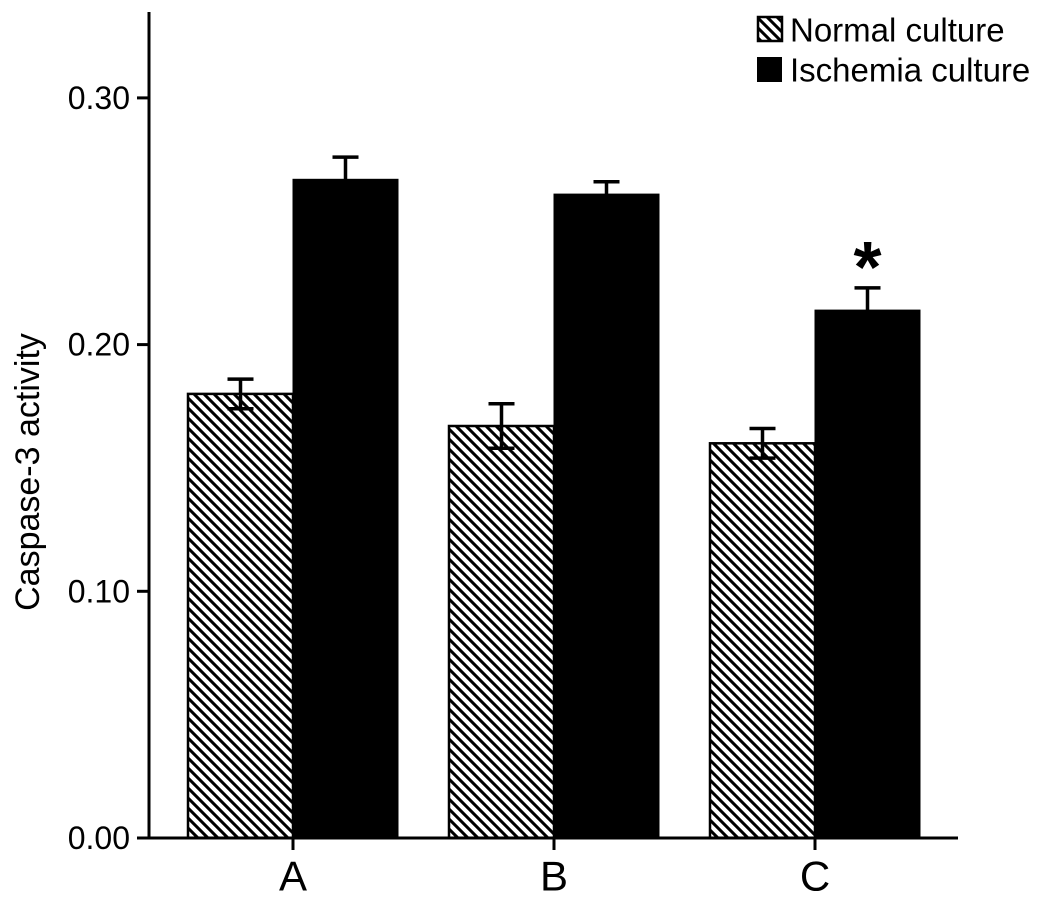 This screenshot has width=1043, height=901. Describe the element at coordinates (910, 70) in the screenshot. I see `legend-label-ischemia-culture: Ischemia culture` at that location.